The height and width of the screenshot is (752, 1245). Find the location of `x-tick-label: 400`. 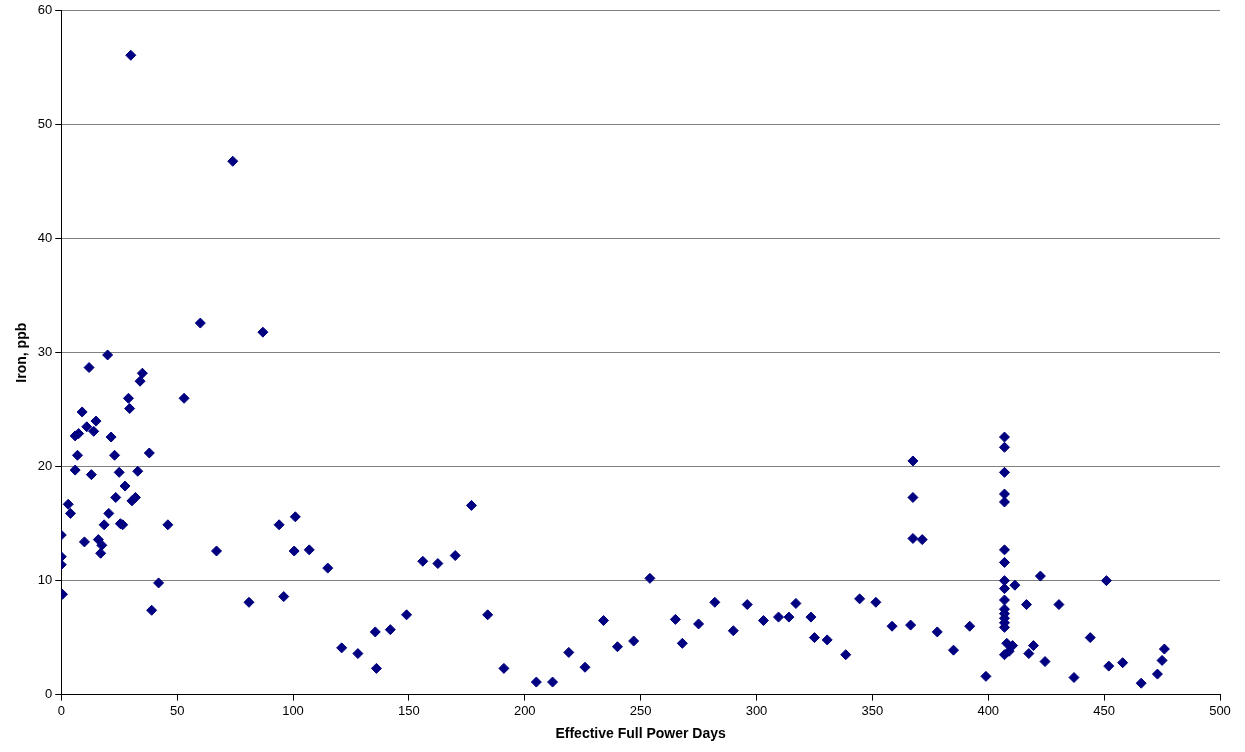

x-tick-label: 400 is located at coordinates (988, 710).